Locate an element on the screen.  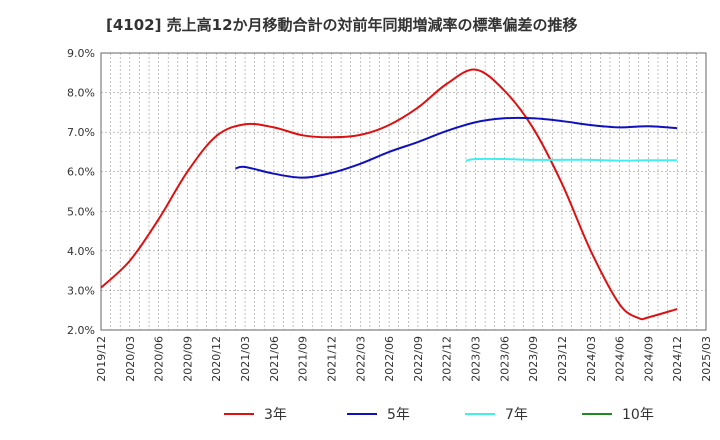
y-tick-label: 4.0% is located at coordinates (81, 251).